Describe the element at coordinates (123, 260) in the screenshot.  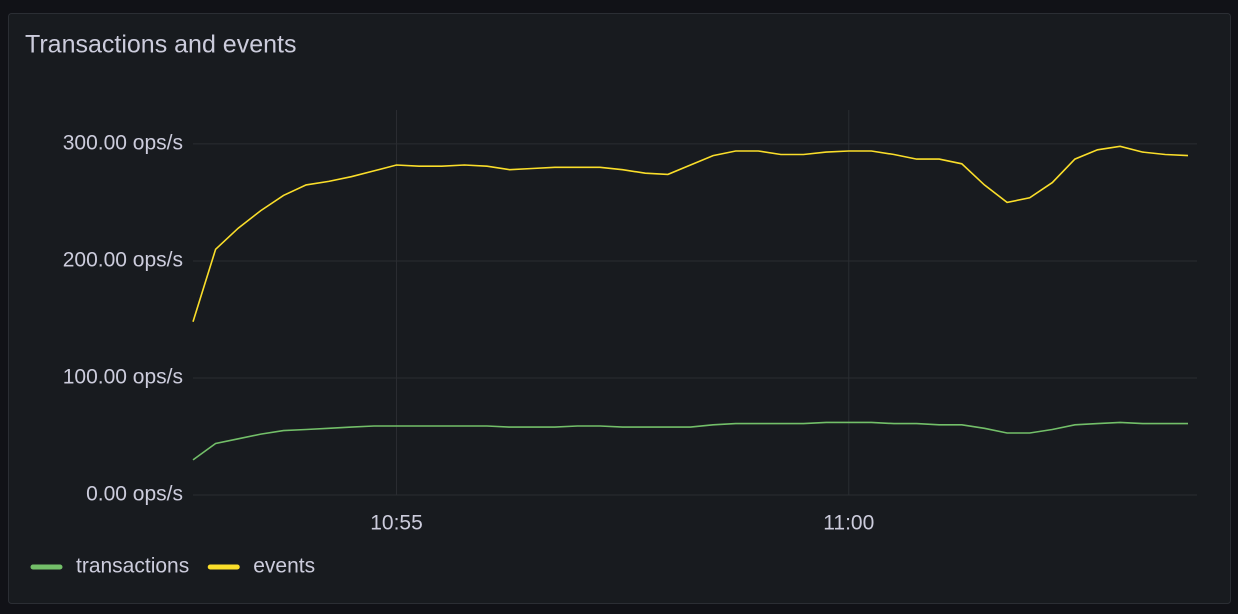
I see `y-tick-label: 200.00 ops/s` at that location.